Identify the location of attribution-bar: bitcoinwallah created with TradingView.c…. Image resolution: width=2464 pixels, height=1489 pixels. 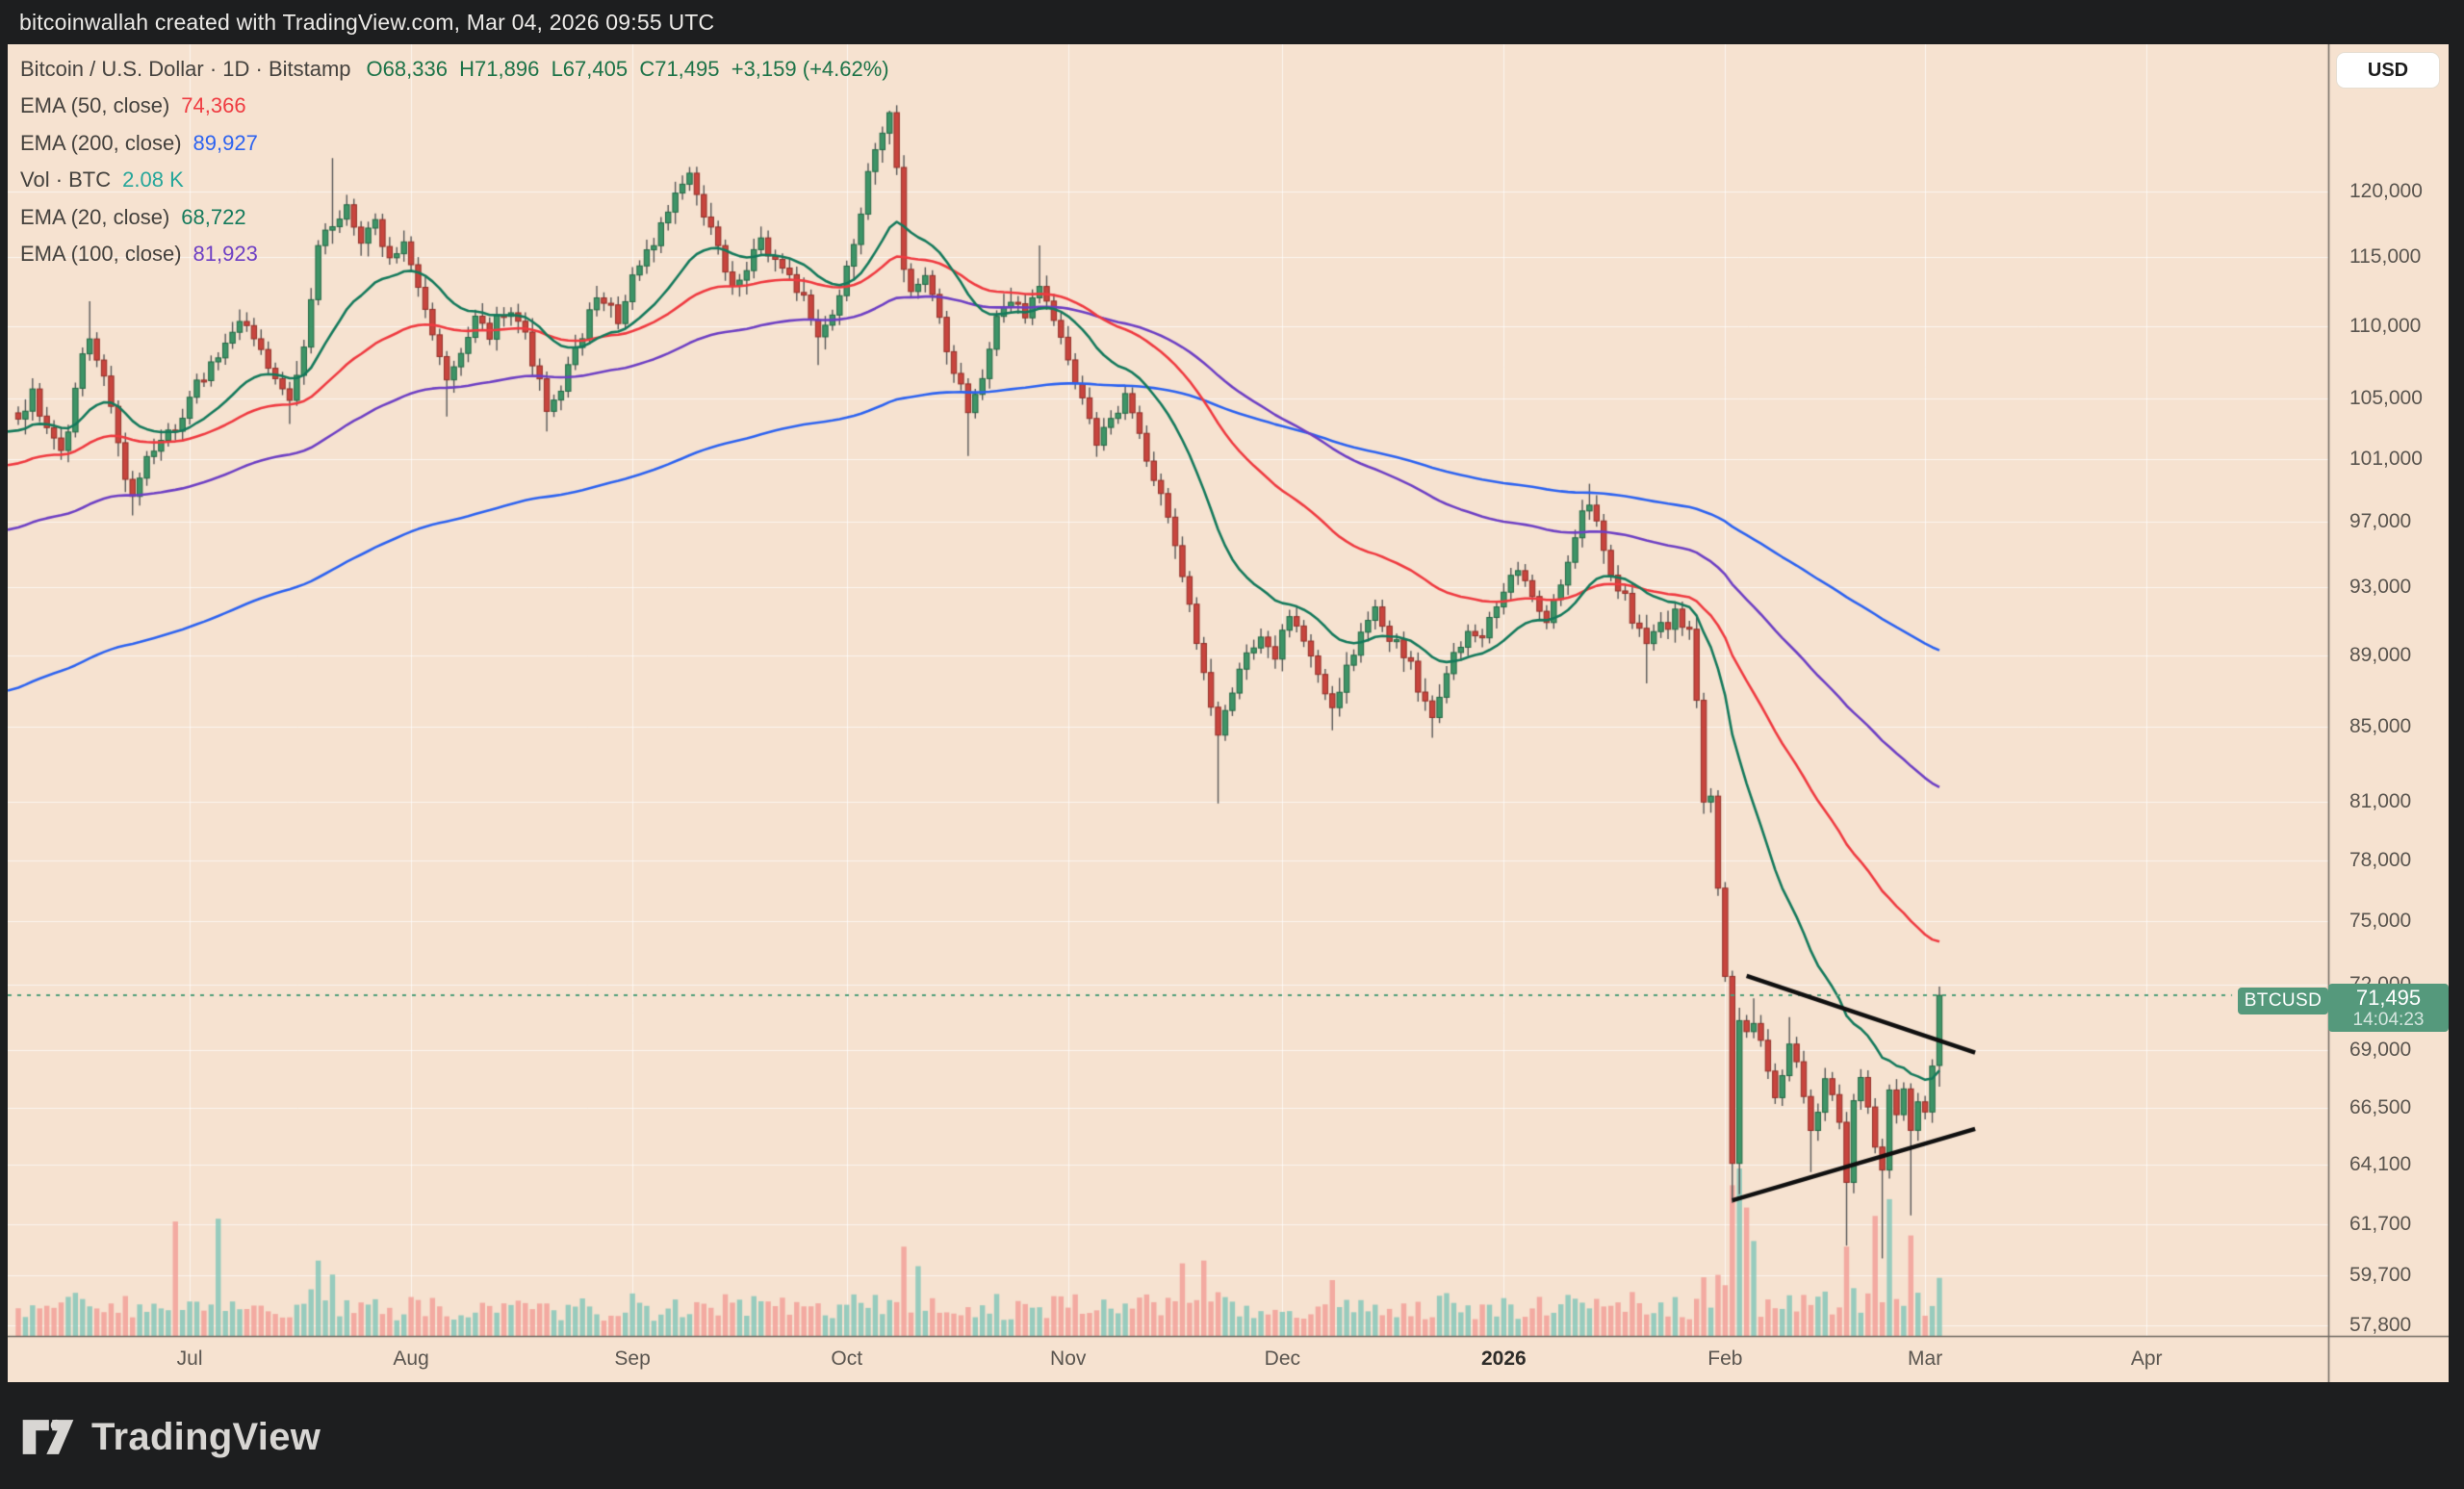
(1232, 22).